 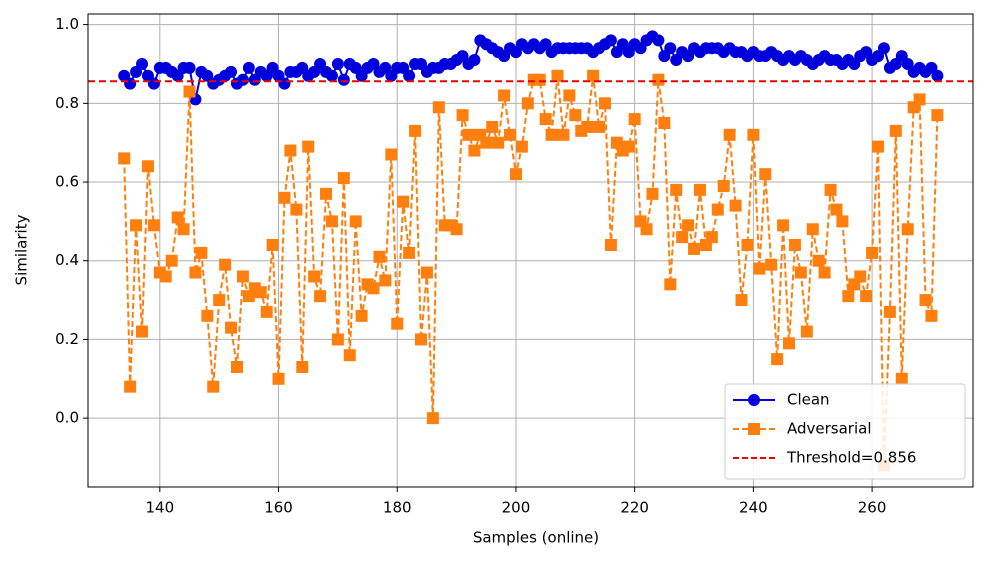 I want to click on x-tick-label: 220, so click(x=634, y=508).